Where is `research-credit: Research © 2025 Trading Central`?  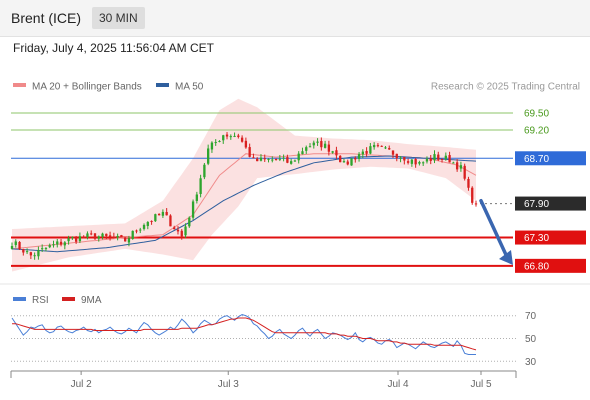
research-credit: Research © 2025 Trading Central is located at coordinates (505, 87).